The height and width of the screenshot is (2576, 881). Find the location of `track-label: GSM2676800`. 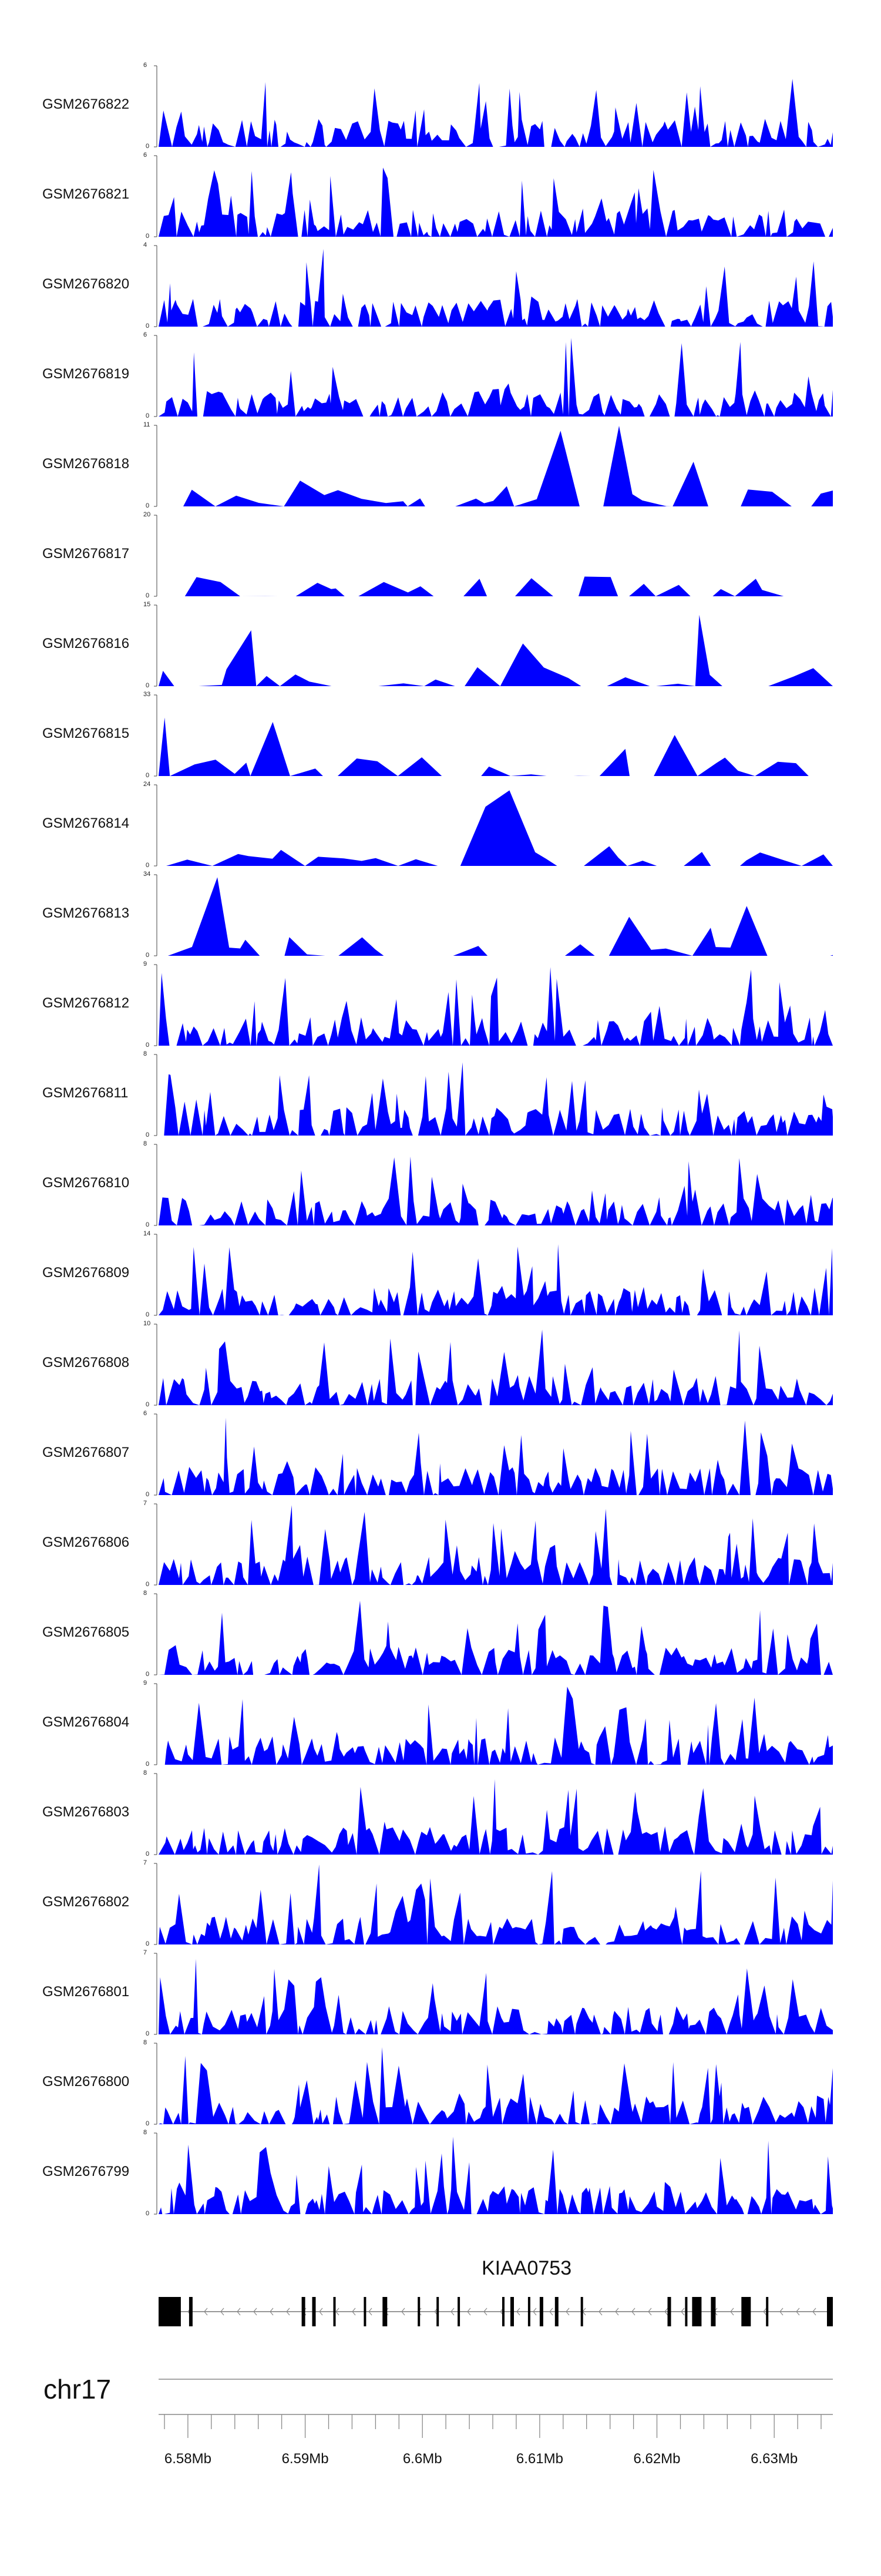

track-label: GSM2676800 is located at coordinates (86, 2082).